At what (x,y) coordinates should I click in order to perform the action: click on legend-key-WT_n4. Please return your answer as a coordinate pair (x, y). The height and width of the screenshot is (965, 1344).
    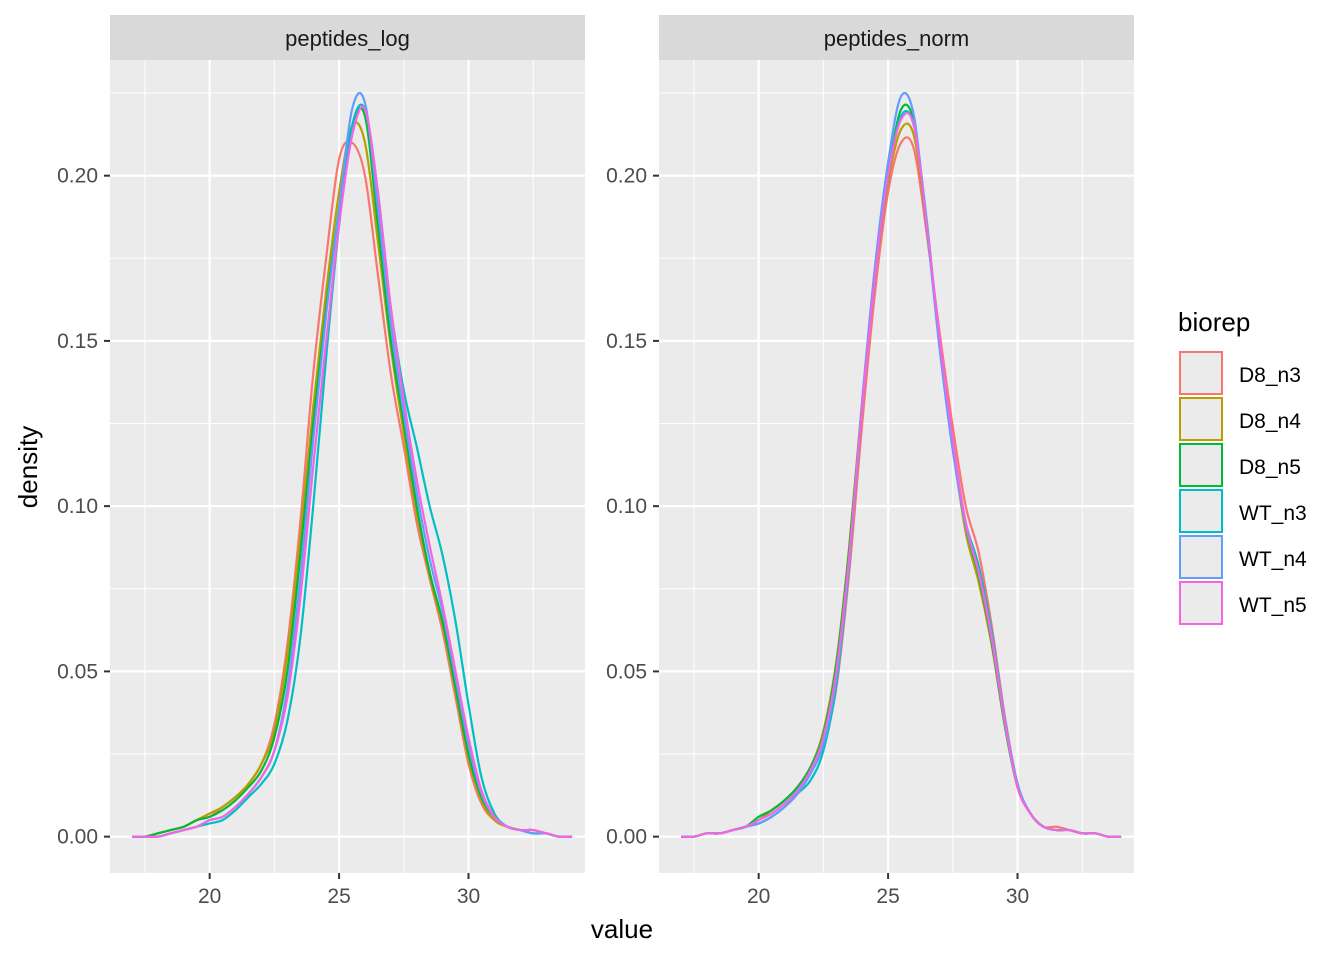
    Looking at the image, I should click on (1201, 557).